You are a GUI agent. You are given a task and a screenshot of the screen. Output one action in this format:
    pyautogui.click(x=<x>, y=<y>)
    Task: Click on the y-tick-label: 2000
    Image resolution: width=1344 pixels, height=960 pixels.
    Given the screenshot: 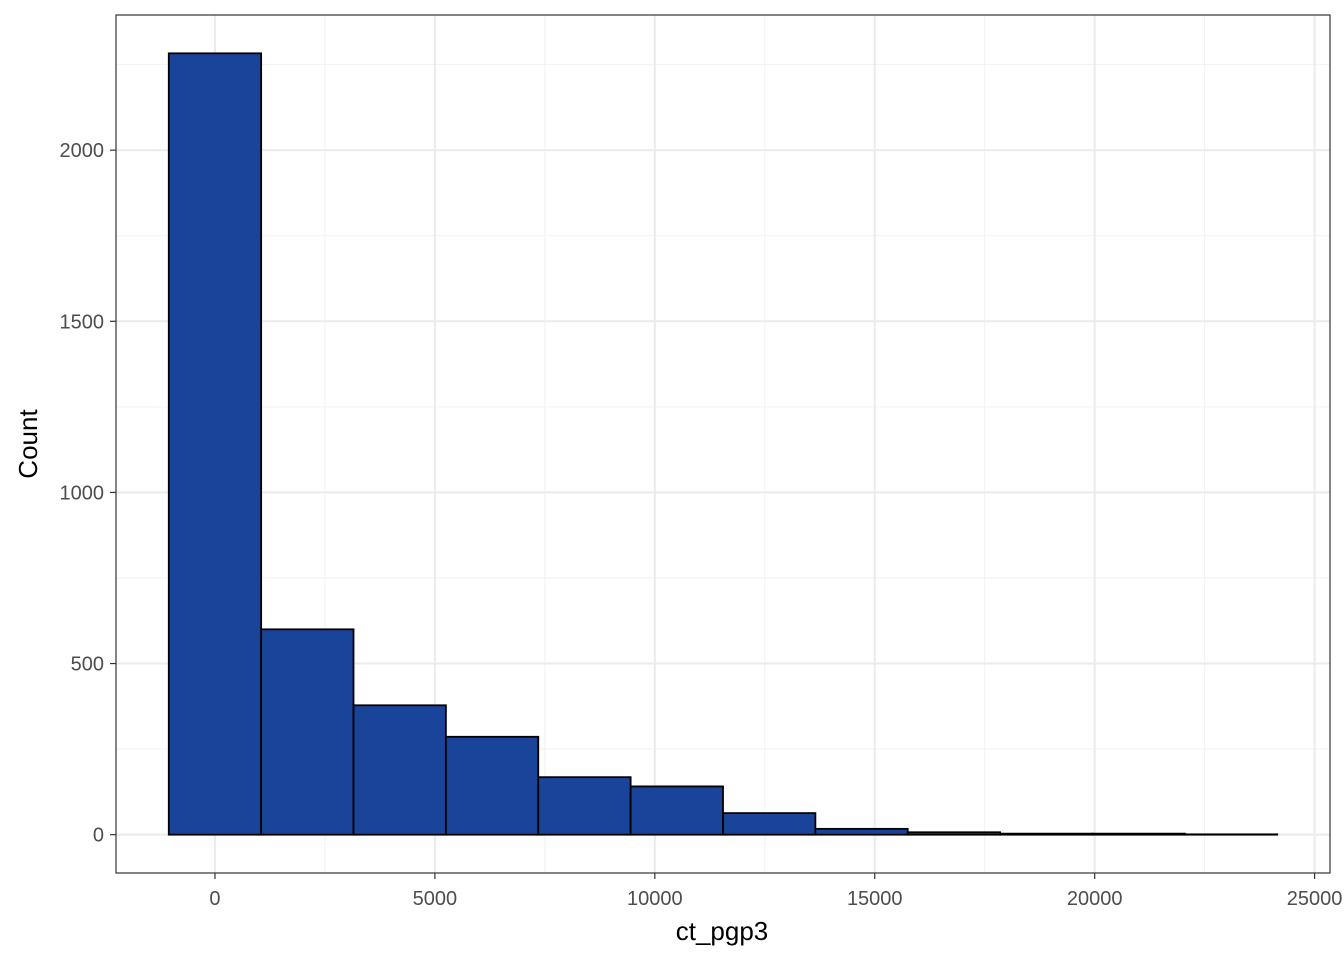 What is the action you would take?
    pyautogui.click(x=82, y=151)
    